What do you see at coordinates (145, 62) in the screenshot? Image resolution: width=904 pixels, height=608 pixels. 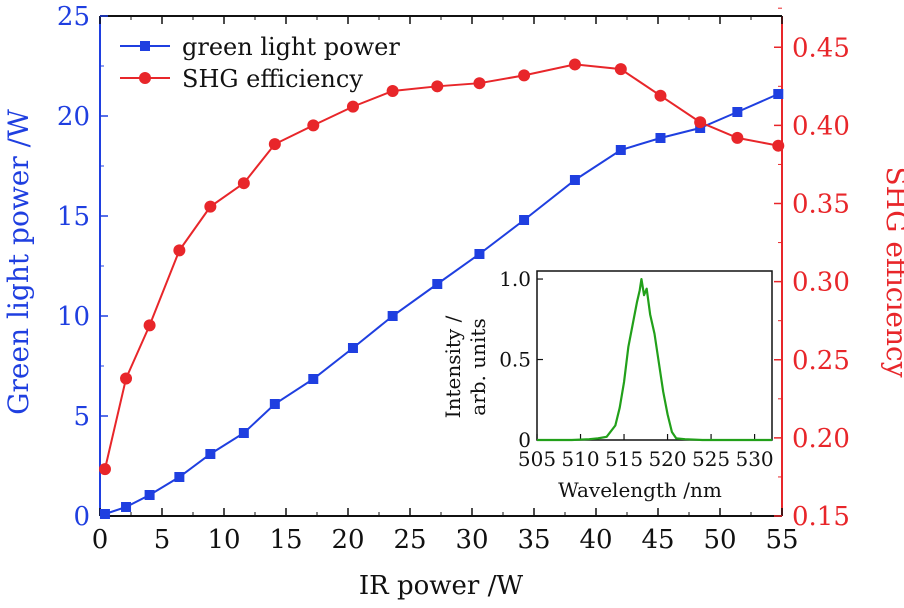 I see `legend` at bounding box center [145, 62].